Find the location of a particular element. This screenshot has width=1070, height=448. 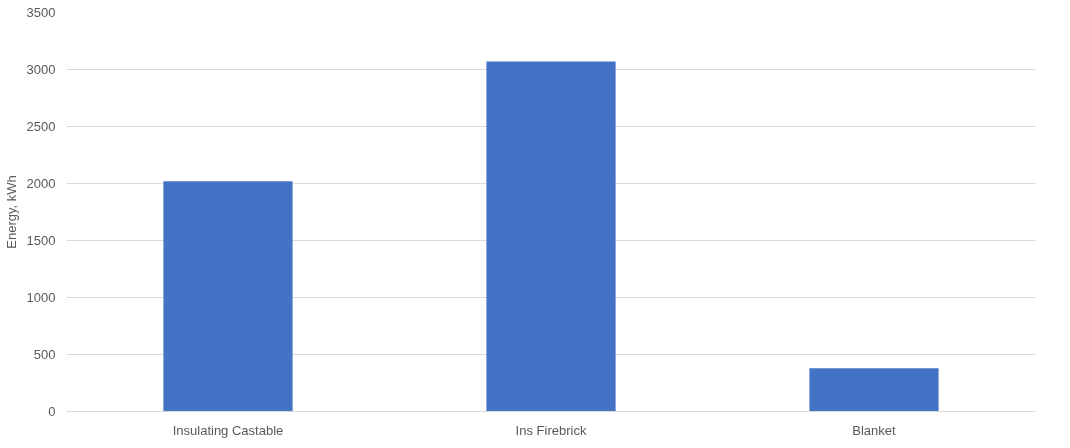

x-tick-label: Blanket is located at coordinates (874, 430).